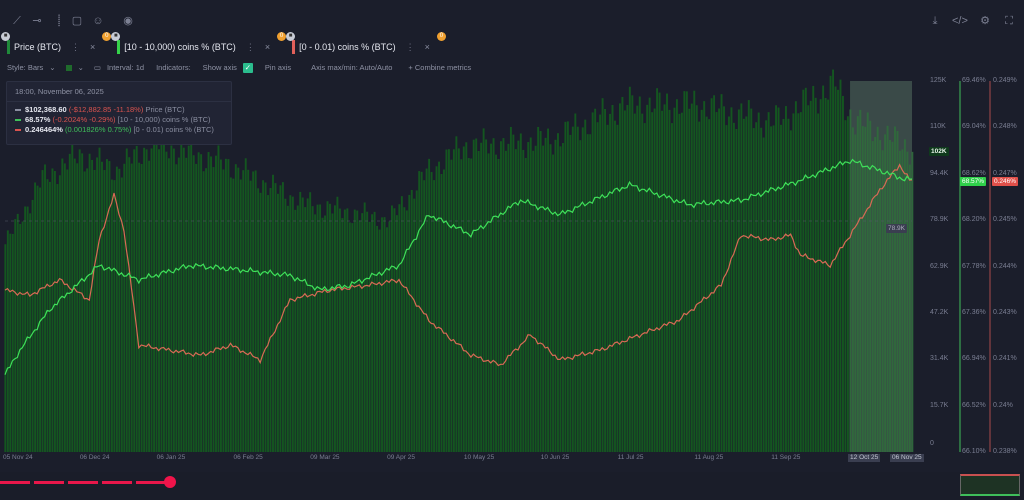 This screenshot has height=500, width=1024. What do you see at coordinates (973, 181) in the screenshot?
I see `green-current-tag: 68.57%` at bounding box center [973, 181].